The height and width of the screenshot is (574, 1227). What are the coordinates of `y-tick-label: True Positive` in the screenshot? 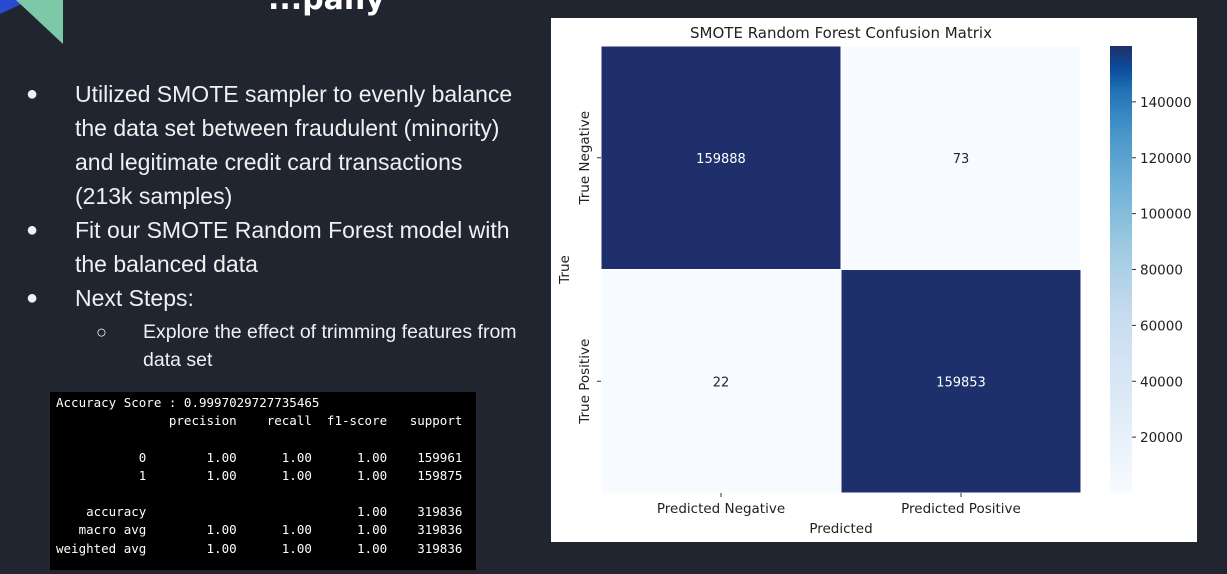 It's located at (585, 382).